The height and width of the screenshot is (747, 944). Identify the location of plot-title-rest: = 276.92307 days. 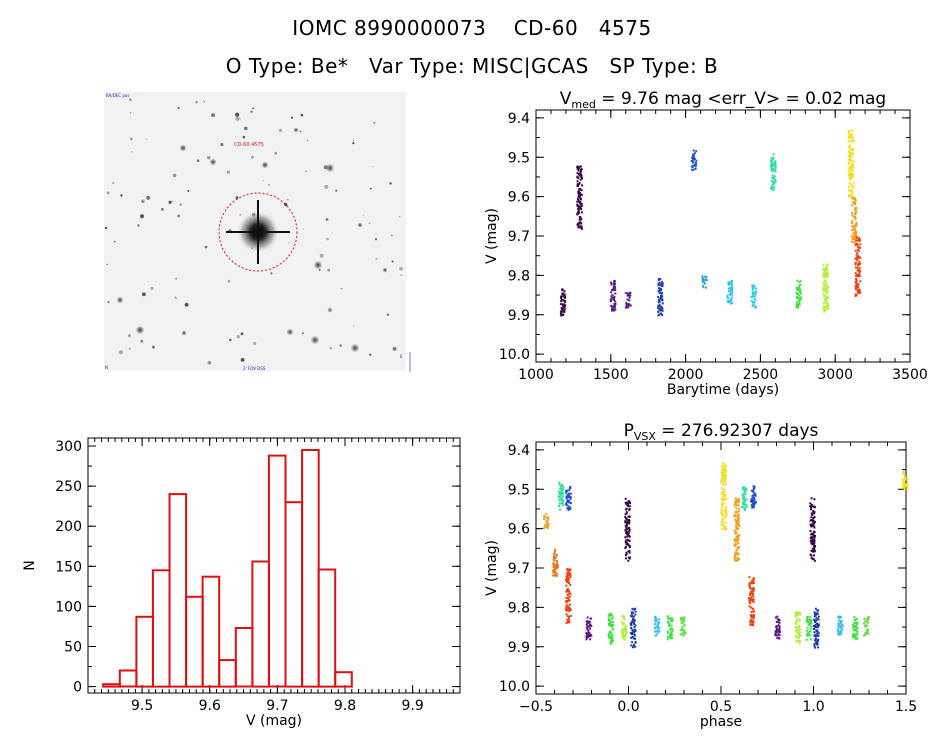
(737, 431).